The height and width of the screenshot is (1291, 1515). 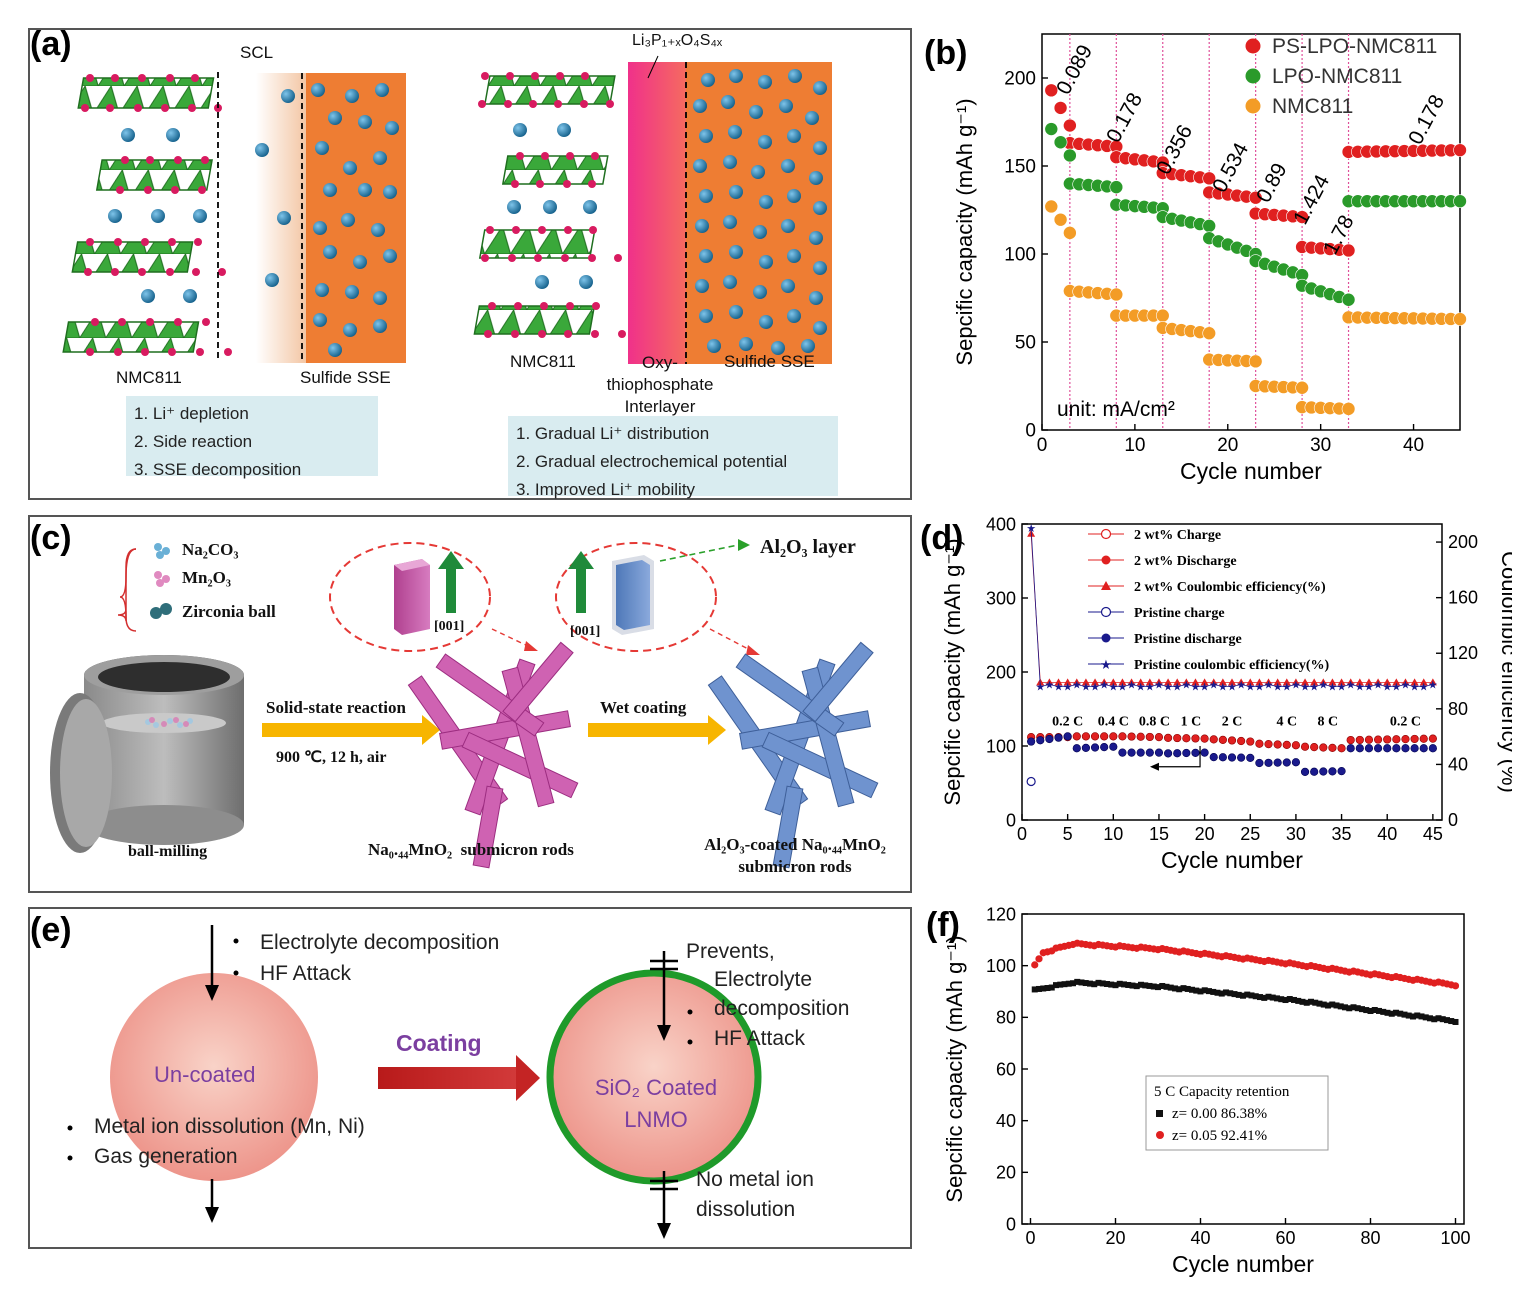 I want to click on coated-rods-label: Al₂O₃-coated Na₀.₄₄MnO₂ submicron rods, so click(x=795, y=856).